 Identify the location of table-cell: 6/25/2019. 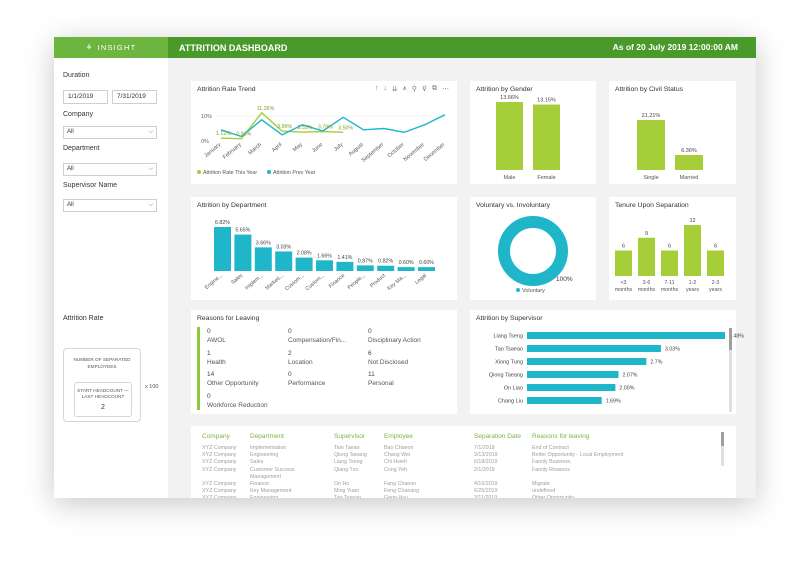
(486, 491).